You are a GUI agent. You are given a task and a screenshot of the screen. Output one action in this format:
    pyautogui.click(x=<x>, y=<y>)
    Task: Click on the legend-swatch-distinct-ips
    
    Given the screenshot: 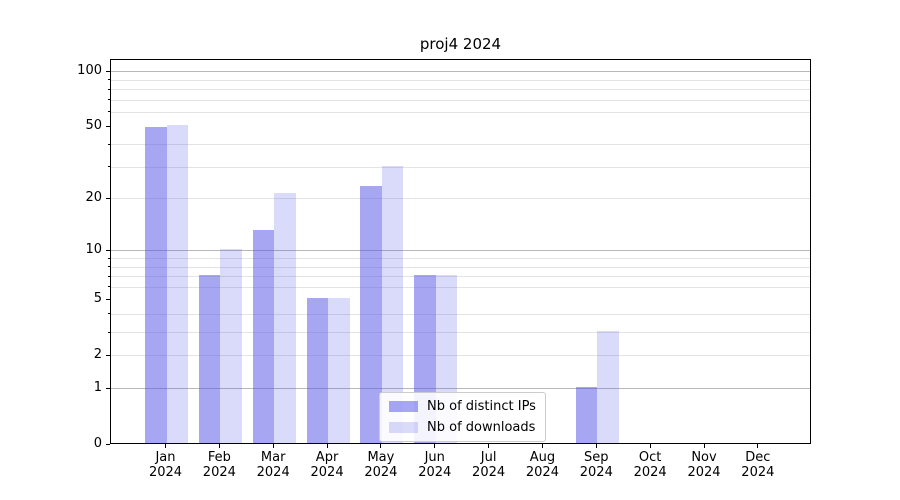 What is the action you would take?
    pyautogui.click(x=403, y=406)
    